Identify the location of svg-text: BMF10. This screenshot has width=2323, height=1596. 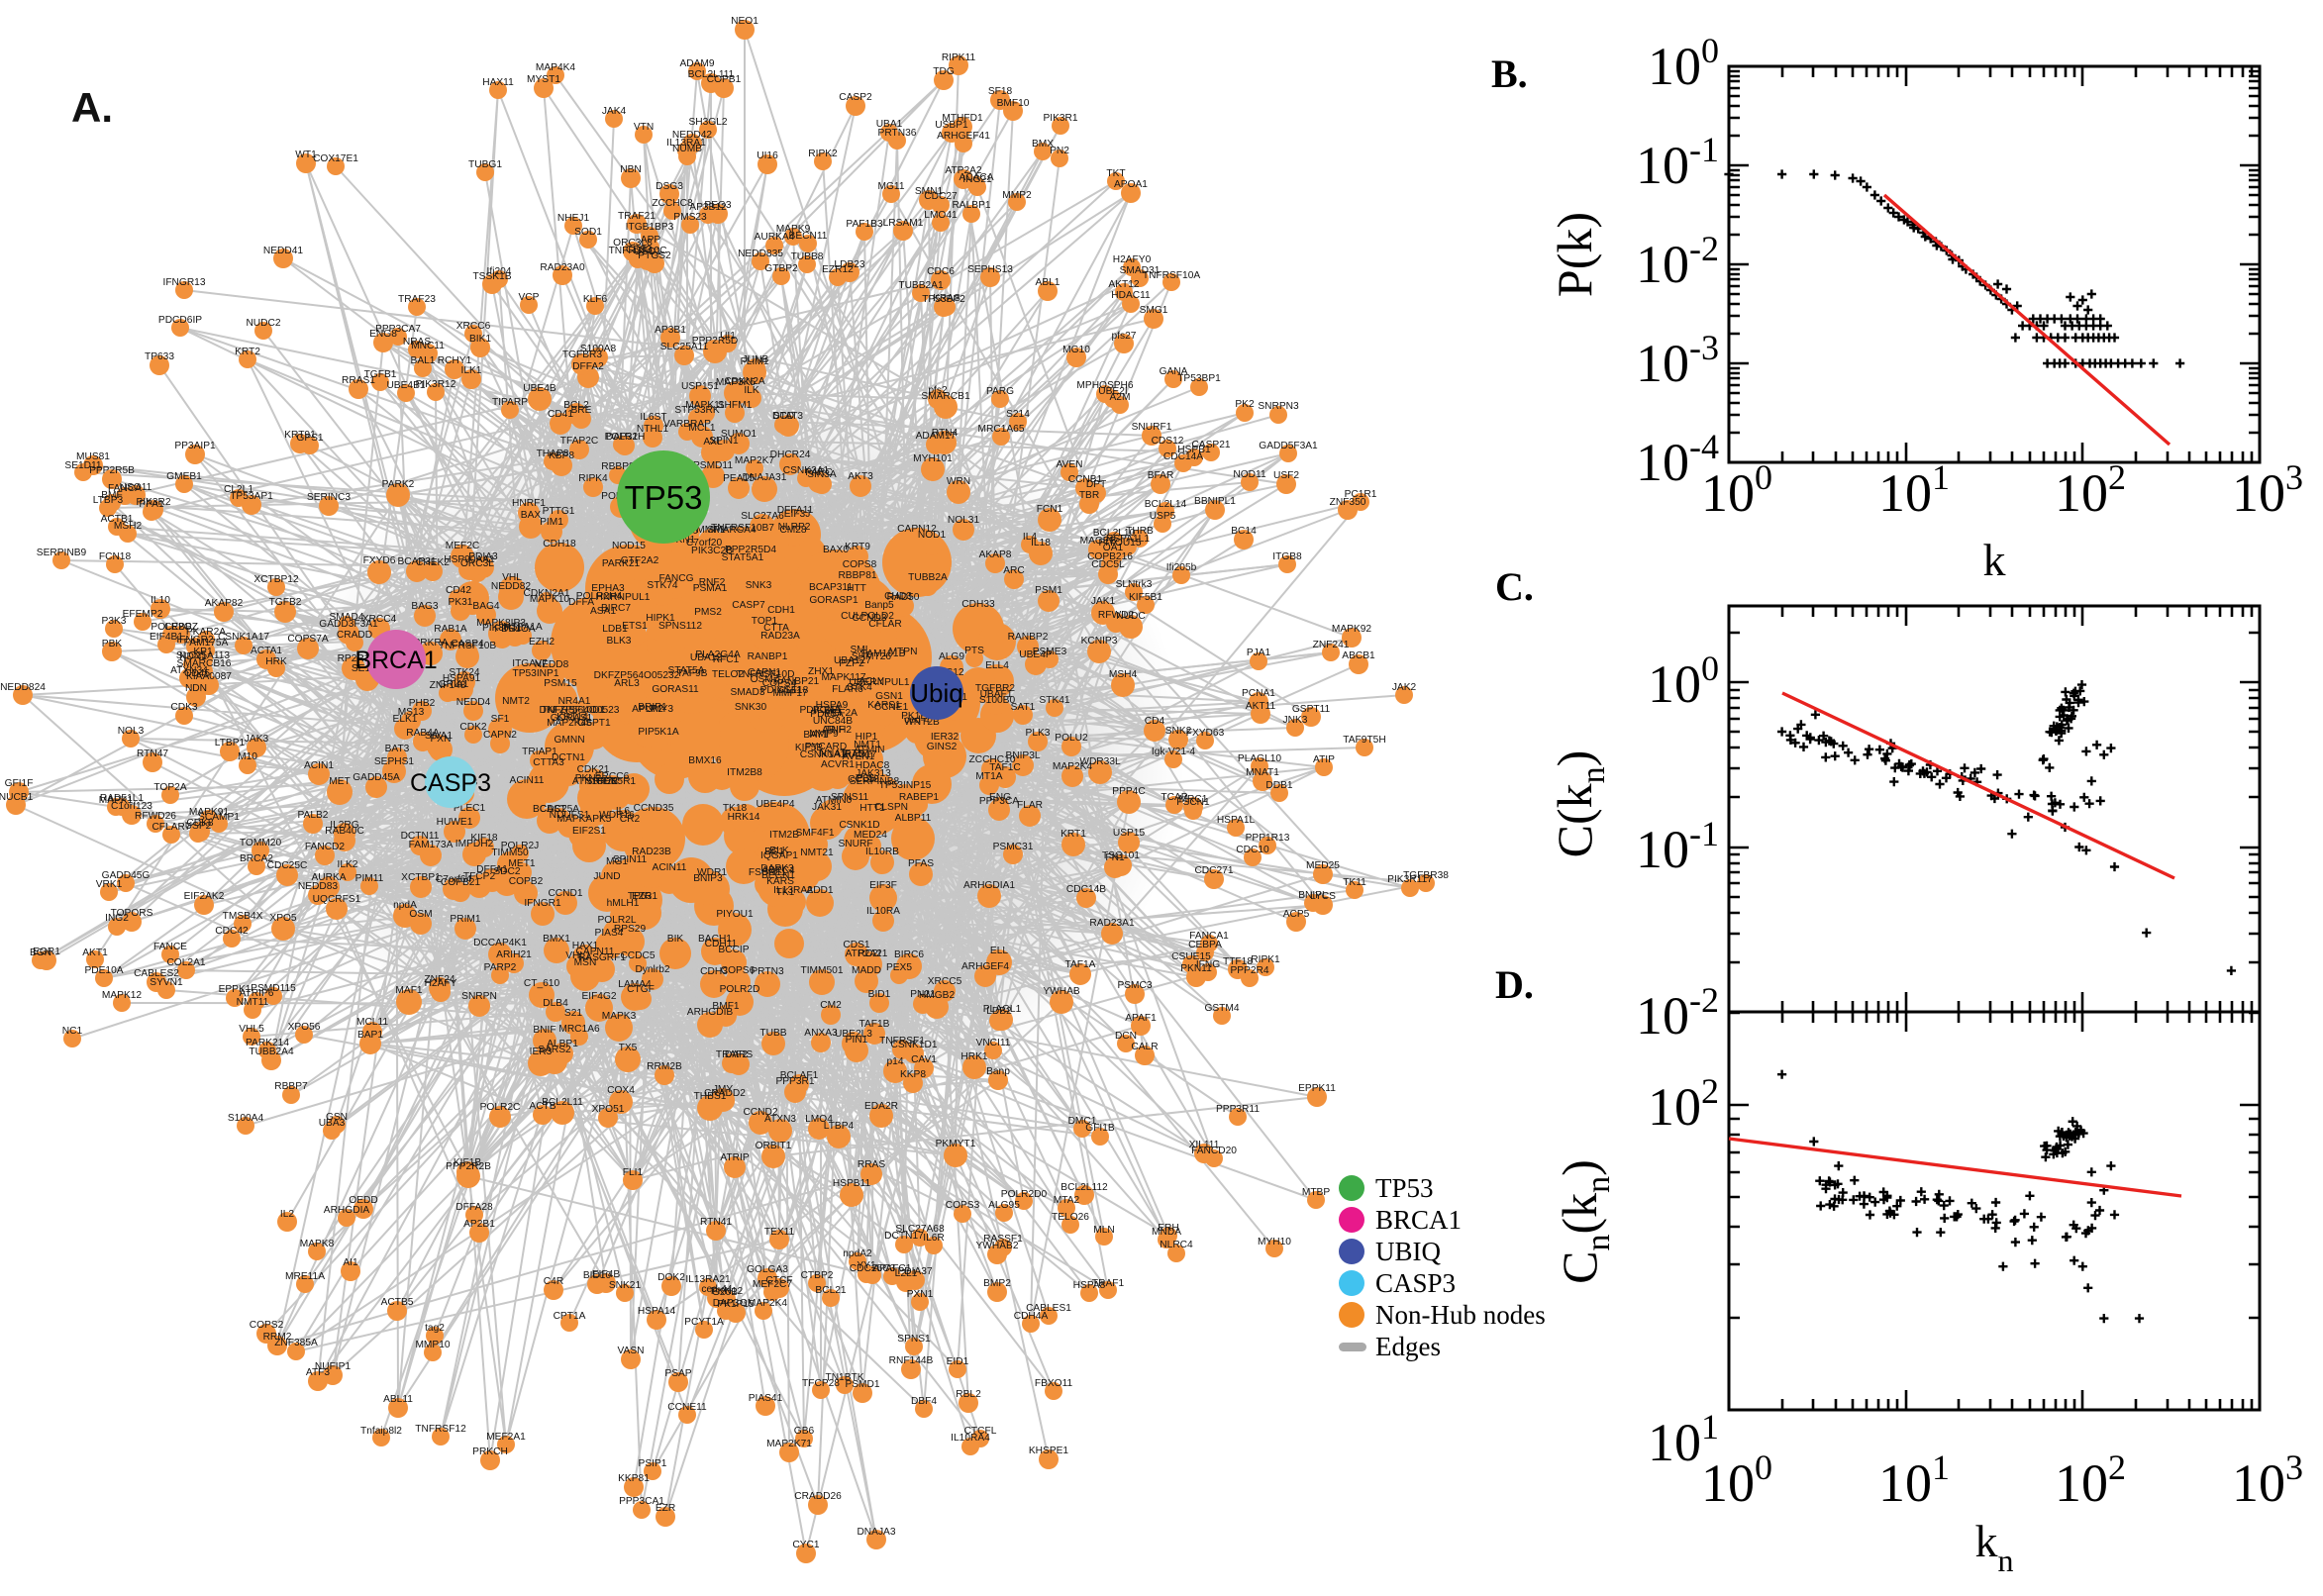
(1013, 103).